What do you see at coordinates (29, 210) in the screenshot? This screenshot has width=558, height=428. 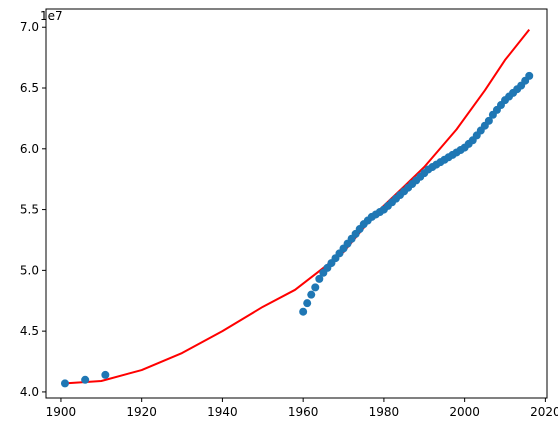 I see `y-tick-label: 5.5` at bounding box center [29, 210].